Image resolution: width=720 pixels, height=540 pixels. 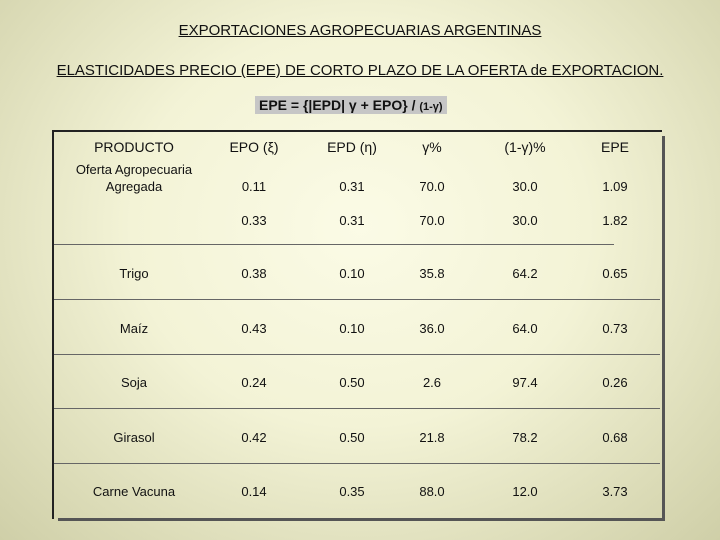 What do you see at coordinates (339, 105) in the screenshot?
I see `formula-main: EPE = {|EPD| γ + EPO} /` at bounding box center [339, 105].